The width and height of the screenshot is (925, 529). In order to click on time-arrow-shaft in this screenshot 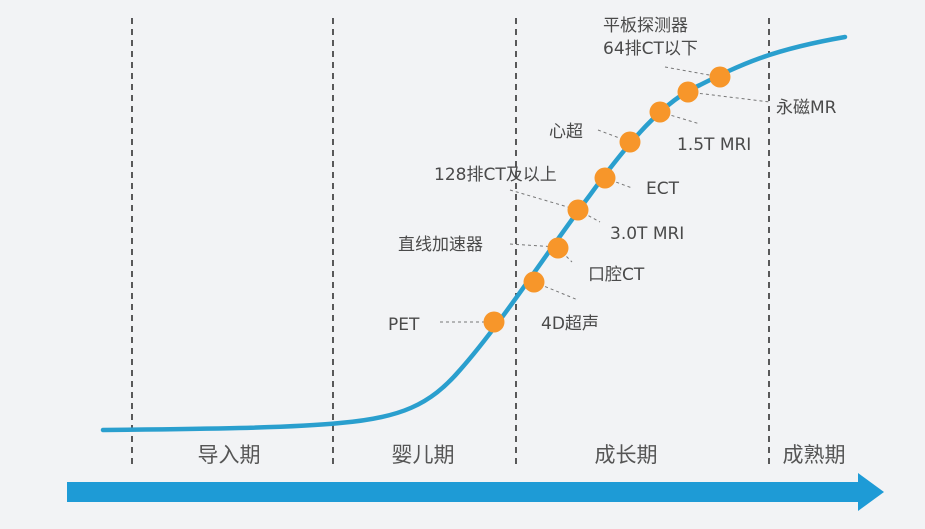, I will do `click(464, 492)`.